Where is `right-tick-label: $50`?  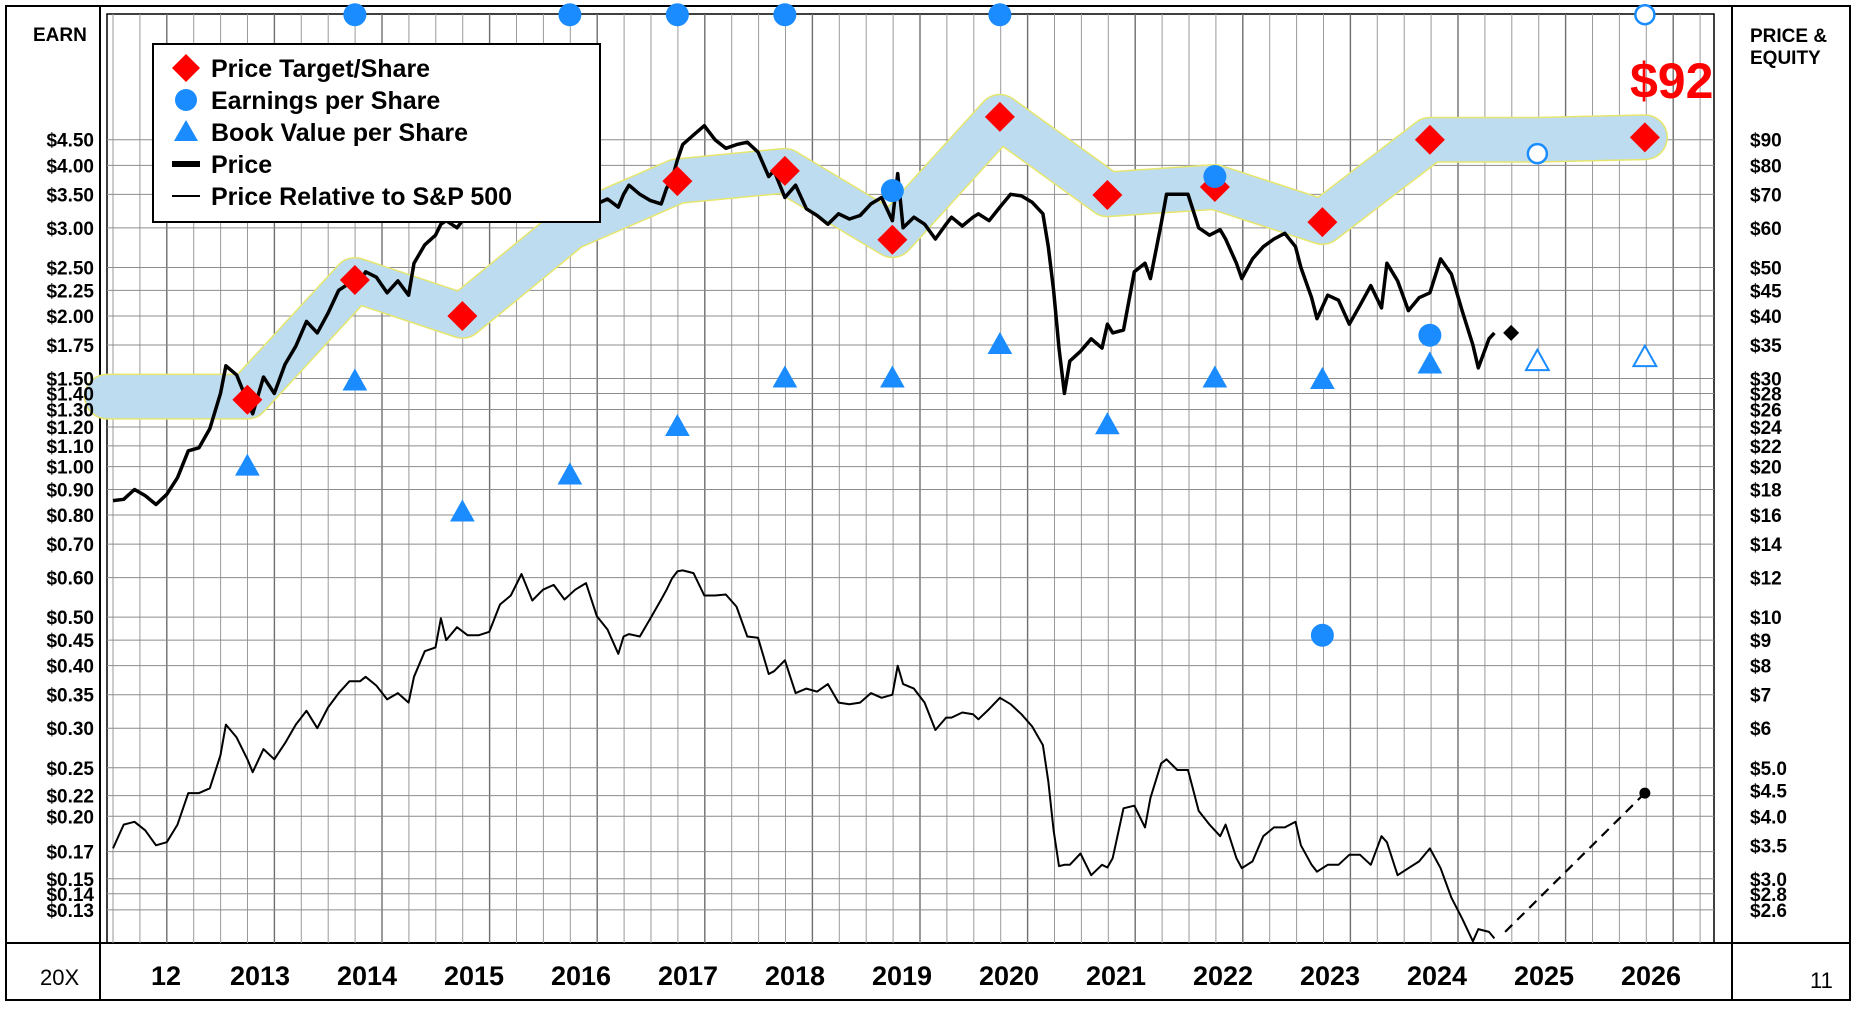
right-tick-label: $50 is located at coordinates (1766, 268).